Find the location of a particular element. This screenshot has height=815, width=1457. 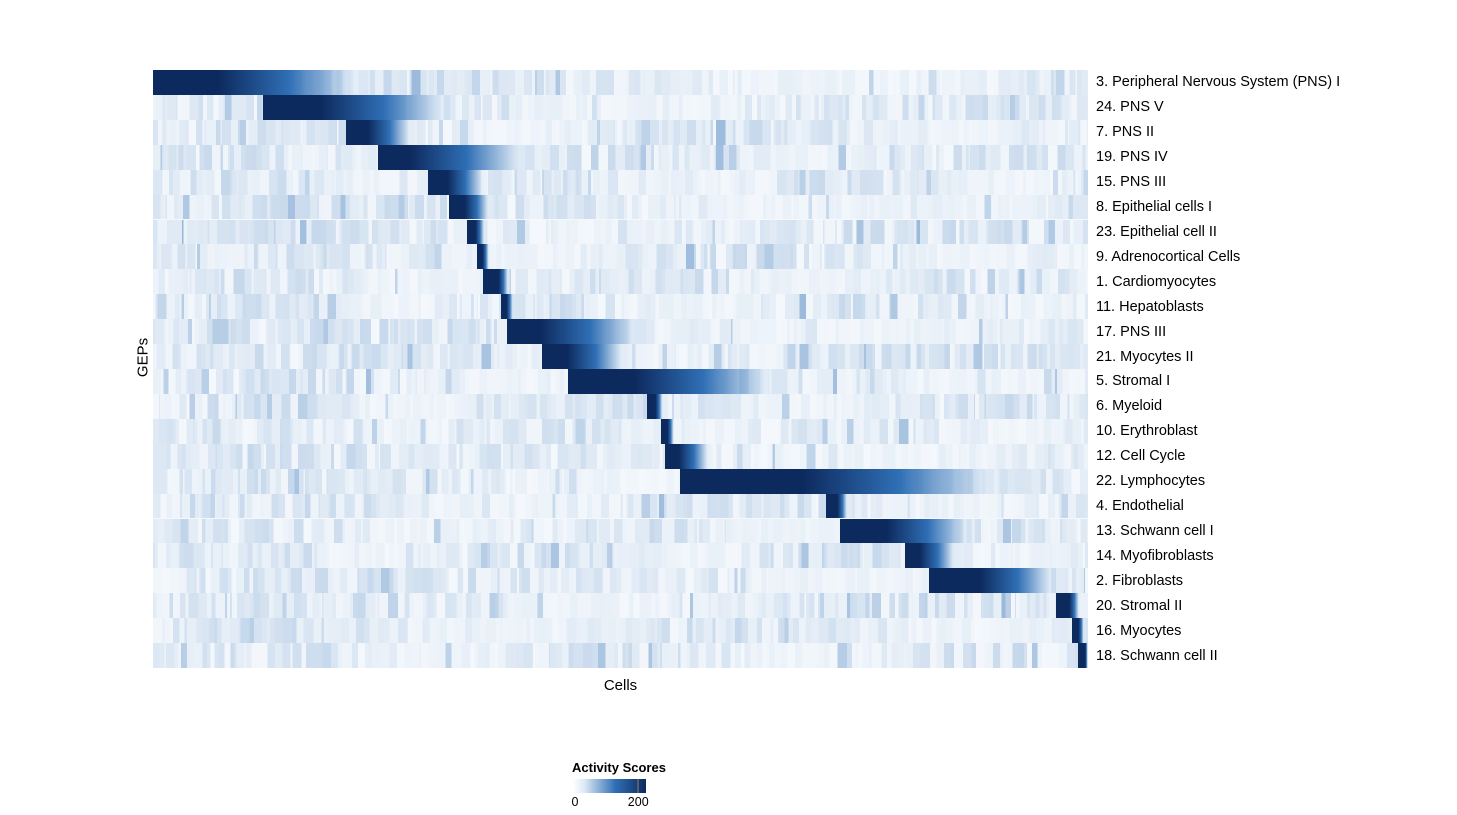

gep-row-label: 15. PNS III is located at coordinates (1131, 182).